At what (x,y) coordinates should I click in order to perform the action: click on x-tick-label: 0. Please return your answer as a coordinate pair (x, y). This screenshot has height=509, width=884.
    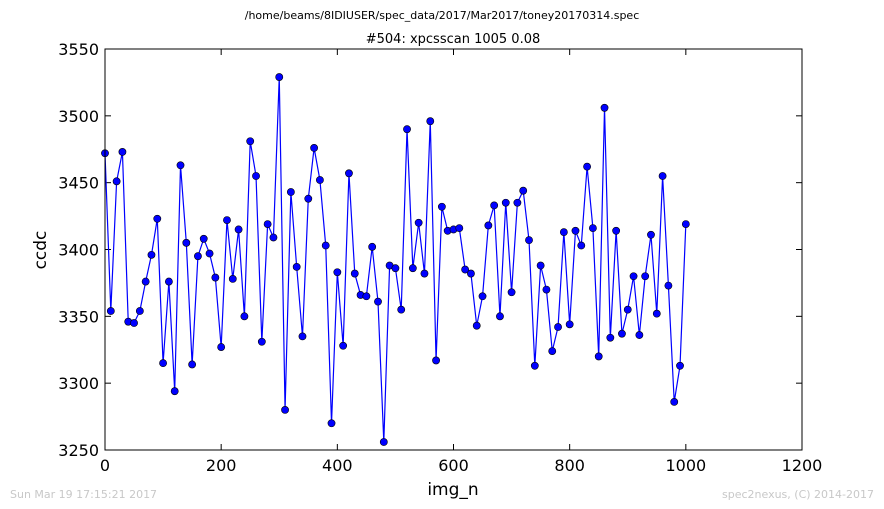
    Looking at the image, I should click on (105, 465).